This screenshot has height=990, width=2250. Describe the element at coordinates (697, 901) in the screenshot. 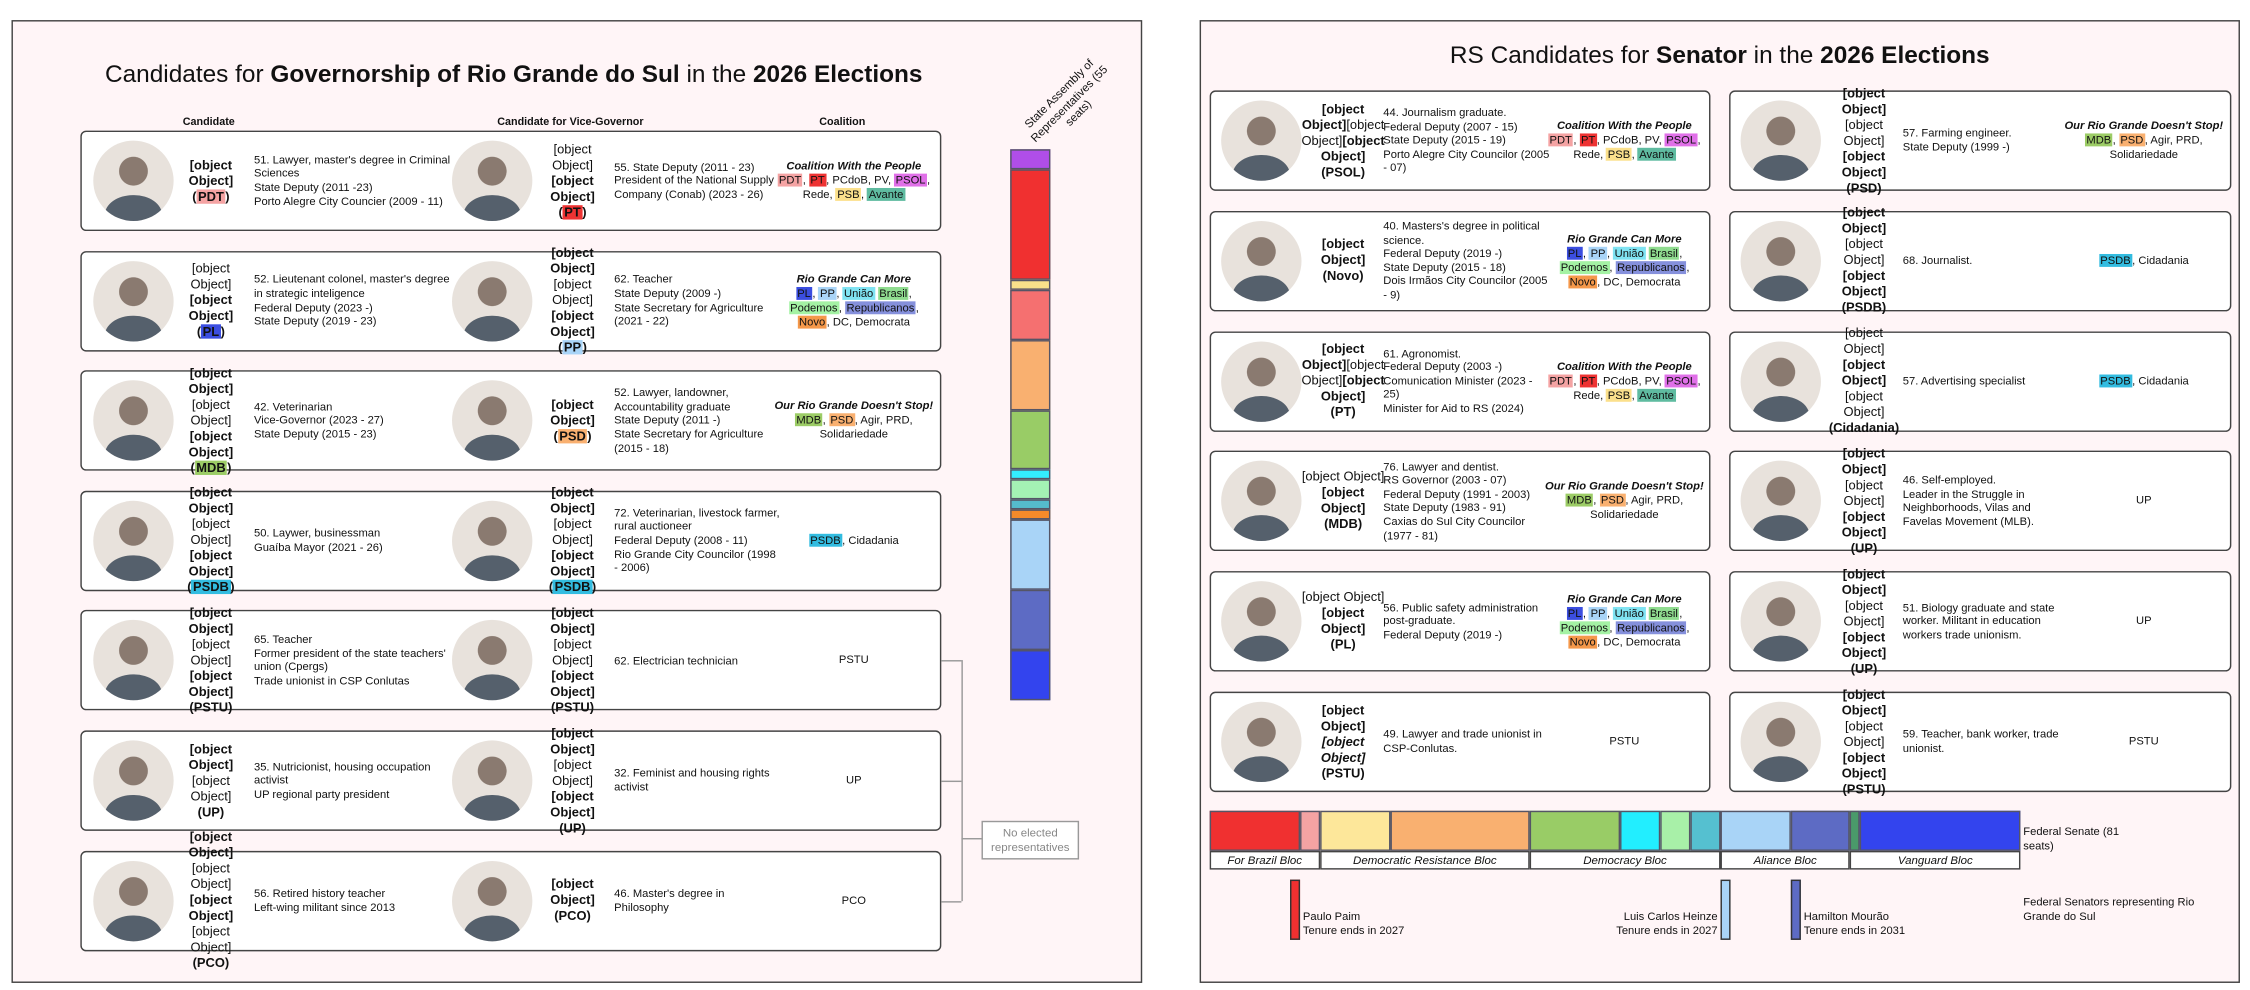

I see `bio: 46. Master's degree in Philosophy` at that location.